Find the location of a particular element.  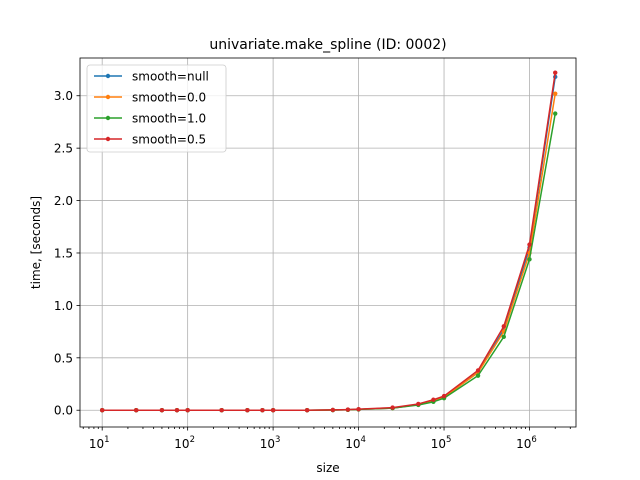

y-tick-label: 0.0 is located at coordinates (63, 411).